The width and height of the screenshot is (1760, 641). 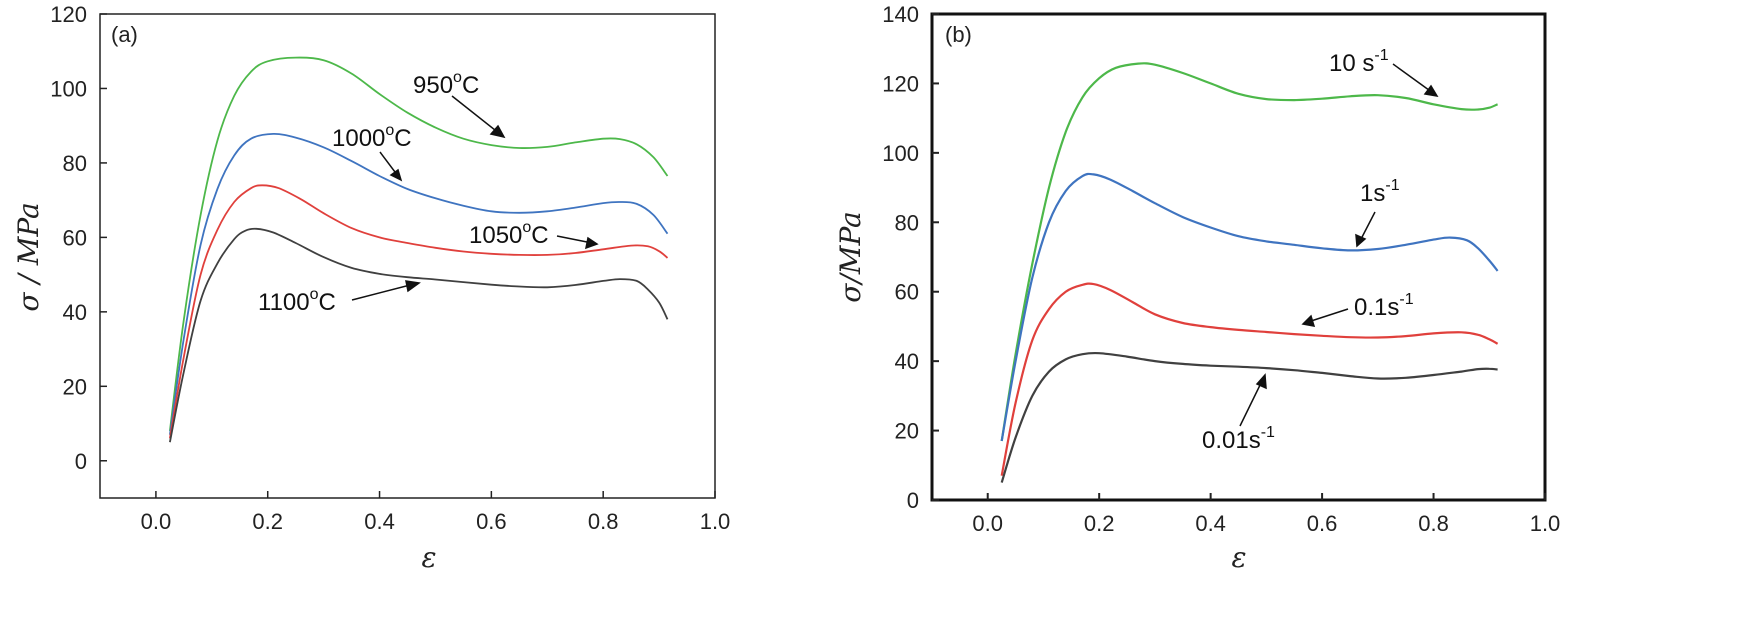 What do you see at coordinates (267, 521) in the screenshot?
I see `x-tick-label-a-1: 0.2` at bounding box center [267, 521].